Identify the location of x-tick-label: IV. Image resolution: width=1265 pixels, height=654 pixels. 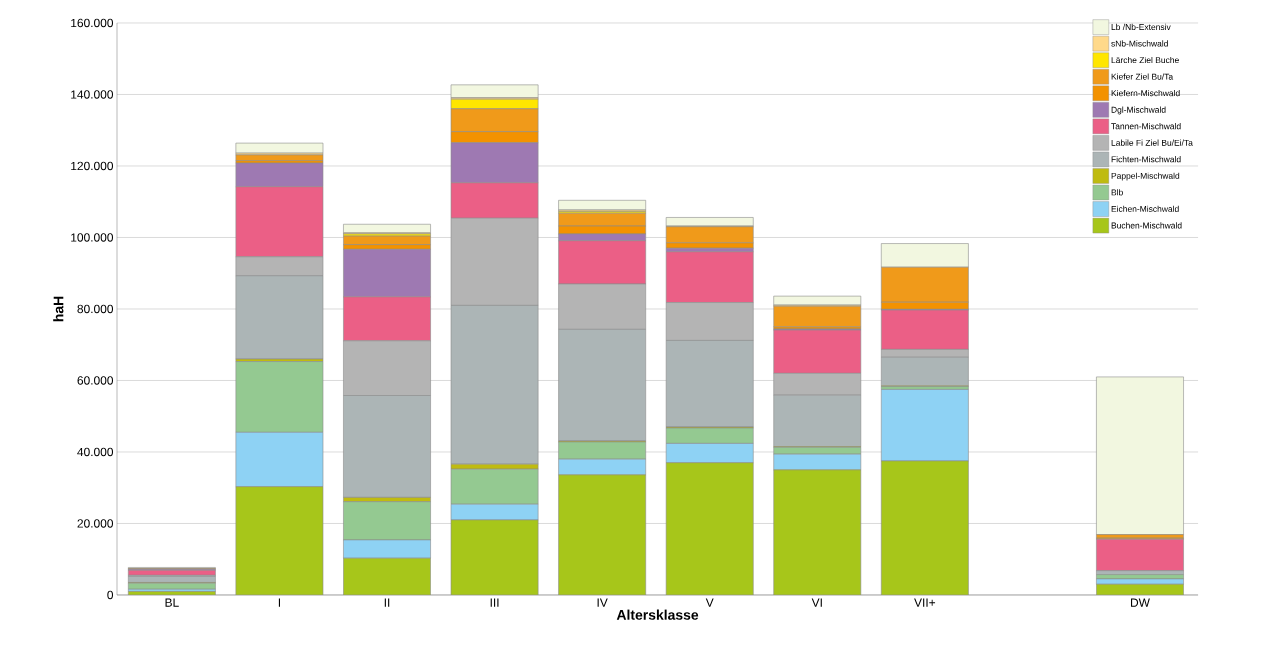
(602, 602).